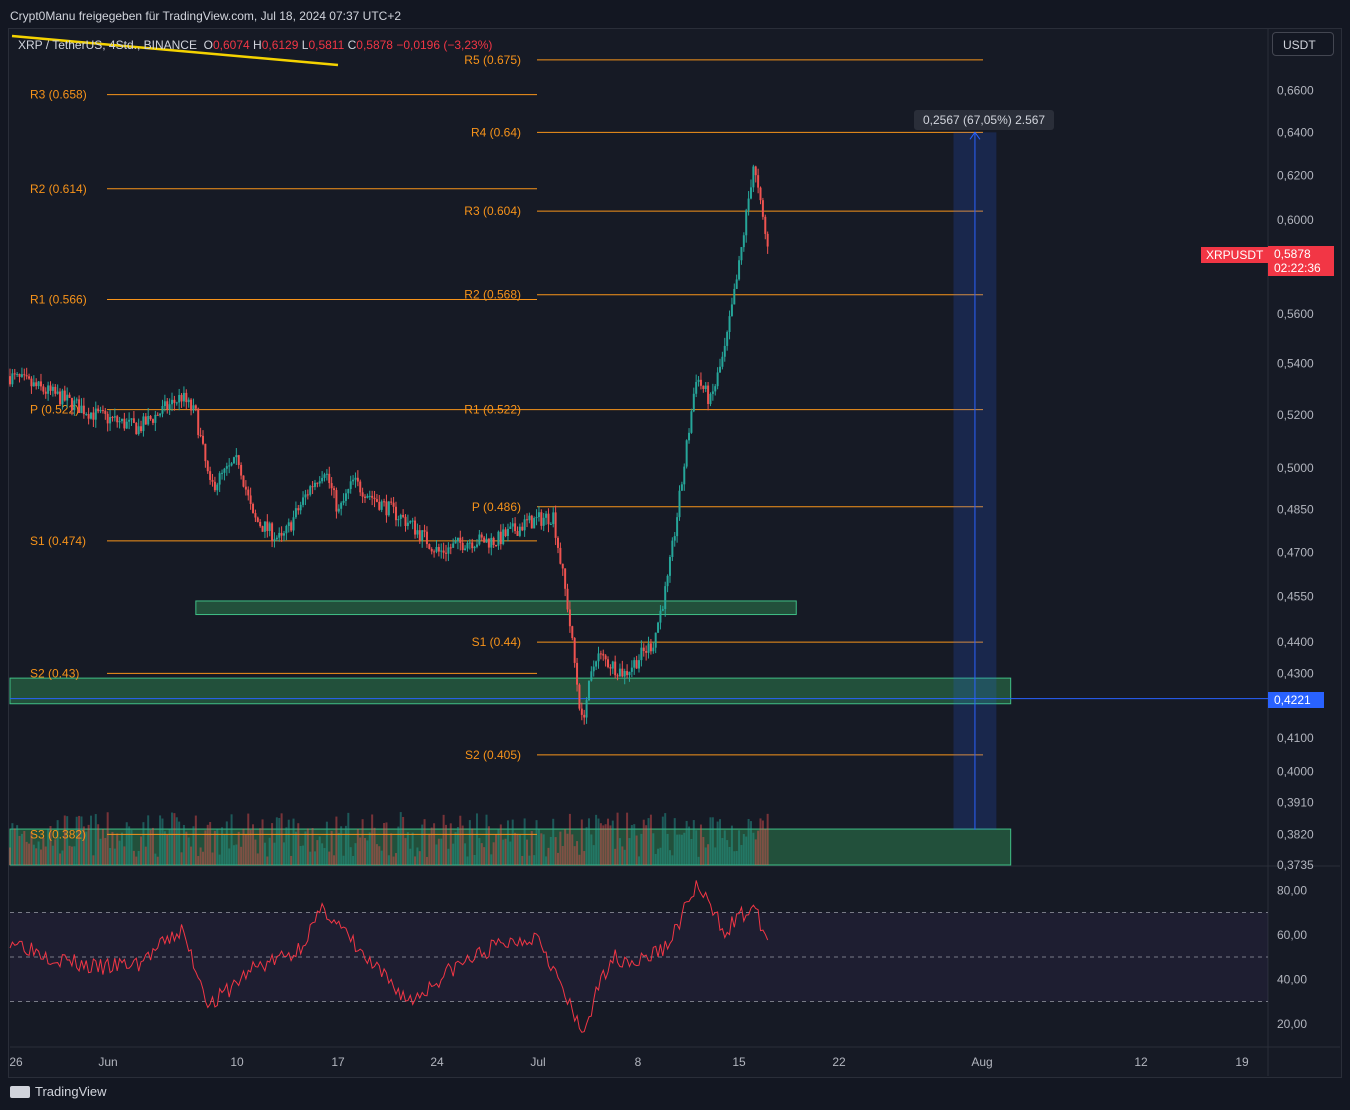  What do you see at coordinates (1303, 44) in the screenshot?
I see `currency-button: USDT` at bounding box center [1303, 44].